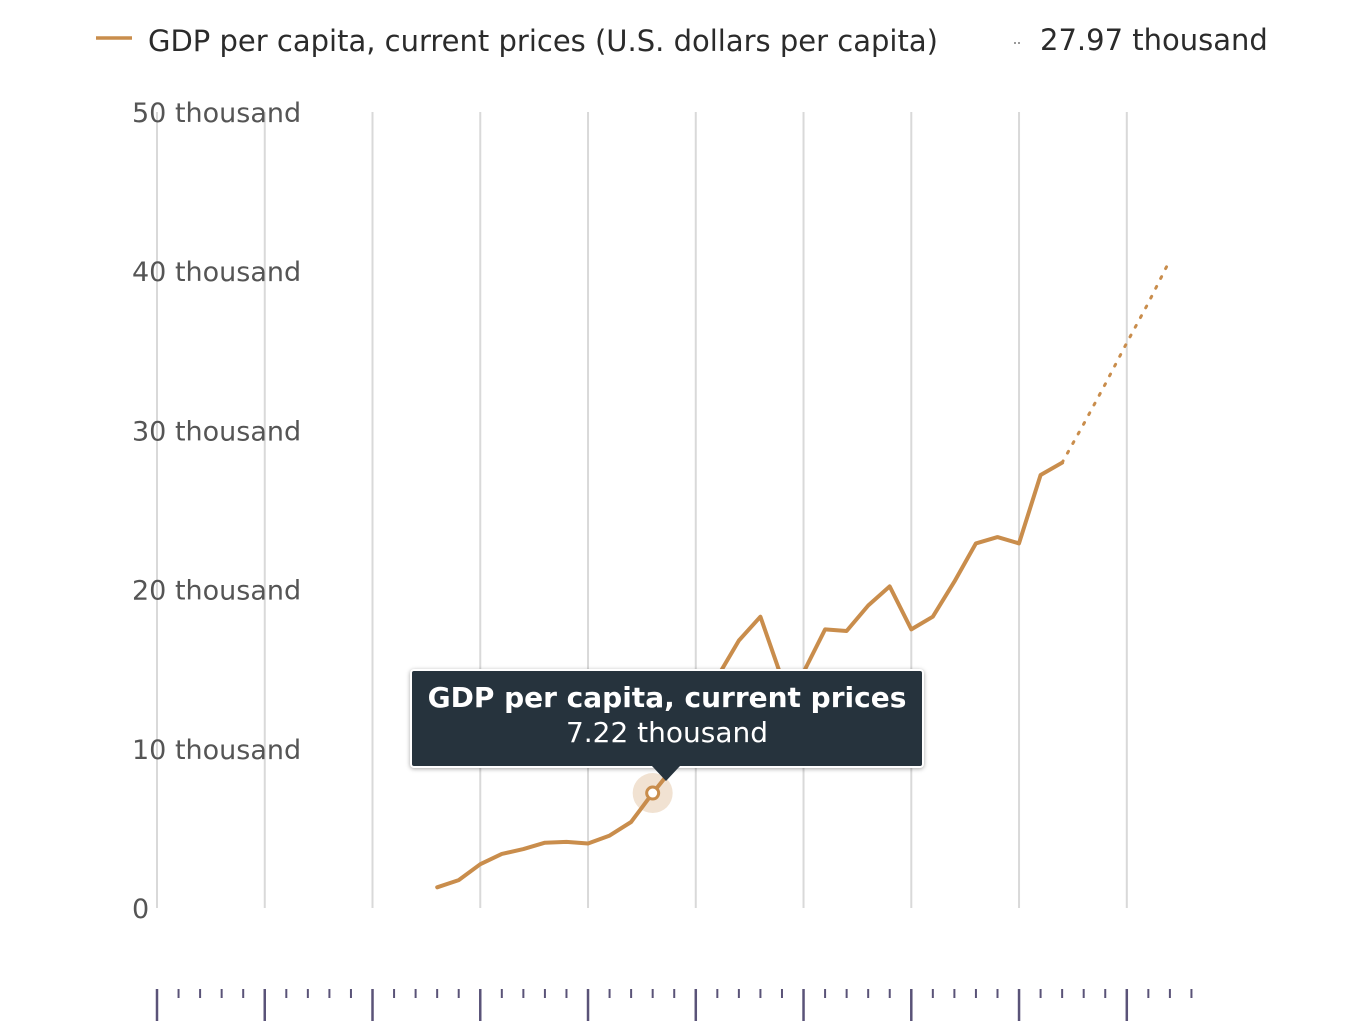 The width and height of the screenshot is (1350, 1024). I want to click on highlight-point, so click(653, 793).